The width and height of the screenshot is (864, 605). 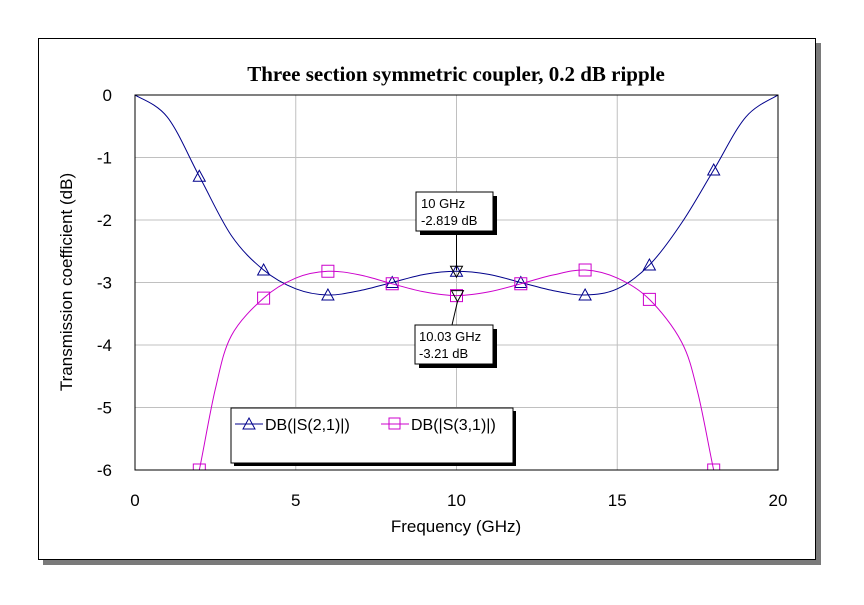 I want to click on x-tick-label: 15, so click(x=617, y=500).